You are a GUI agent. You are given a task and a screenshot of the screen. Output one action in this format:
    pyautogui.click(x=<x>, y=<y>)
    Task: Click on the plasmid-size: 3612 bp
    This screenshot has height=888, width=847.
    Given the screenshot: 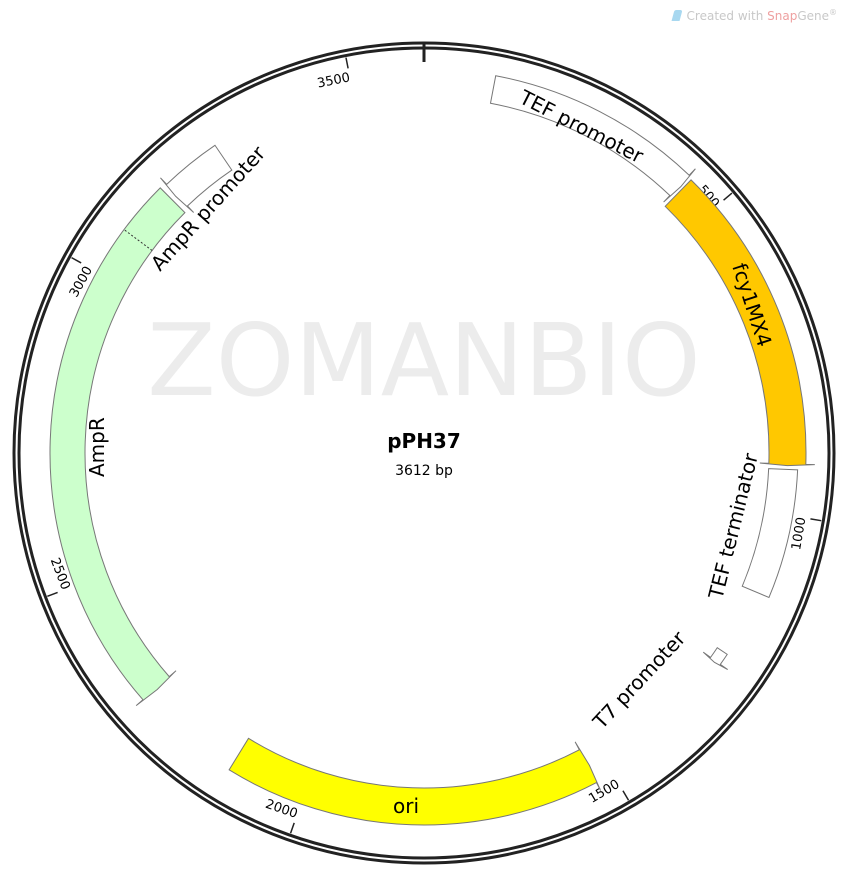 What is the action you would take?
    pyautogui.click(x=424, y=471)
    